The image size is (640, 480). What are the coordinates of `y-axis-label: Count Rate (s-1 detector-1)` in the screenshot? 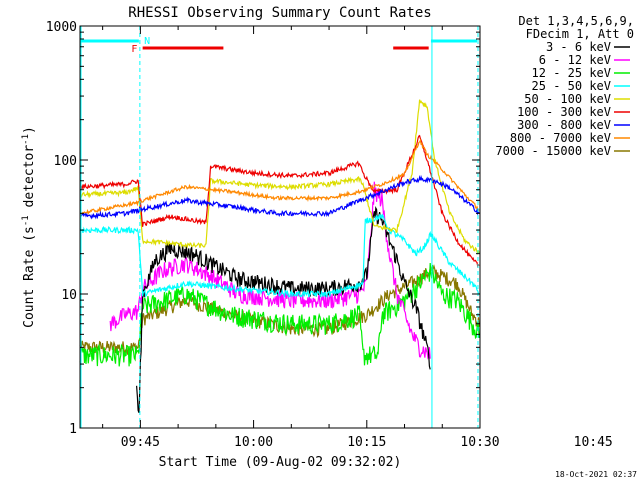 It's located at (29, 227).